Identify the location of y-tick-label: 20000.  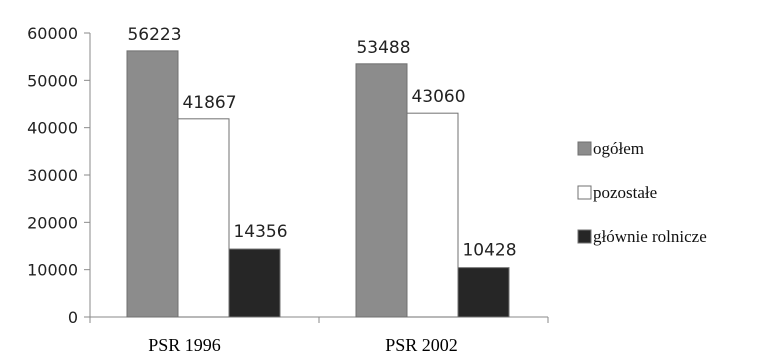
(52, 222).